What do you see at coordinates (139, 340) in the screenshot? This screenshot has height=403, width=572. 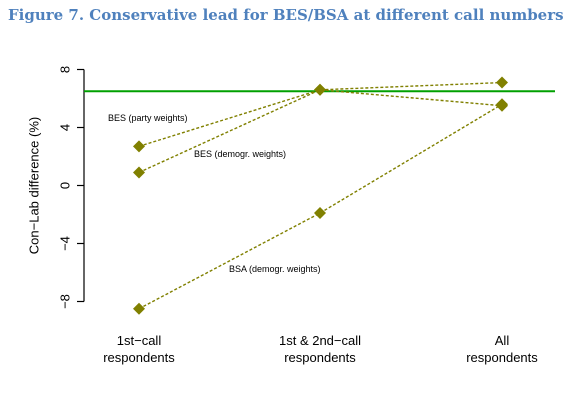 I see `x-category-label: 1st−call` at bounding box center [139, 340].